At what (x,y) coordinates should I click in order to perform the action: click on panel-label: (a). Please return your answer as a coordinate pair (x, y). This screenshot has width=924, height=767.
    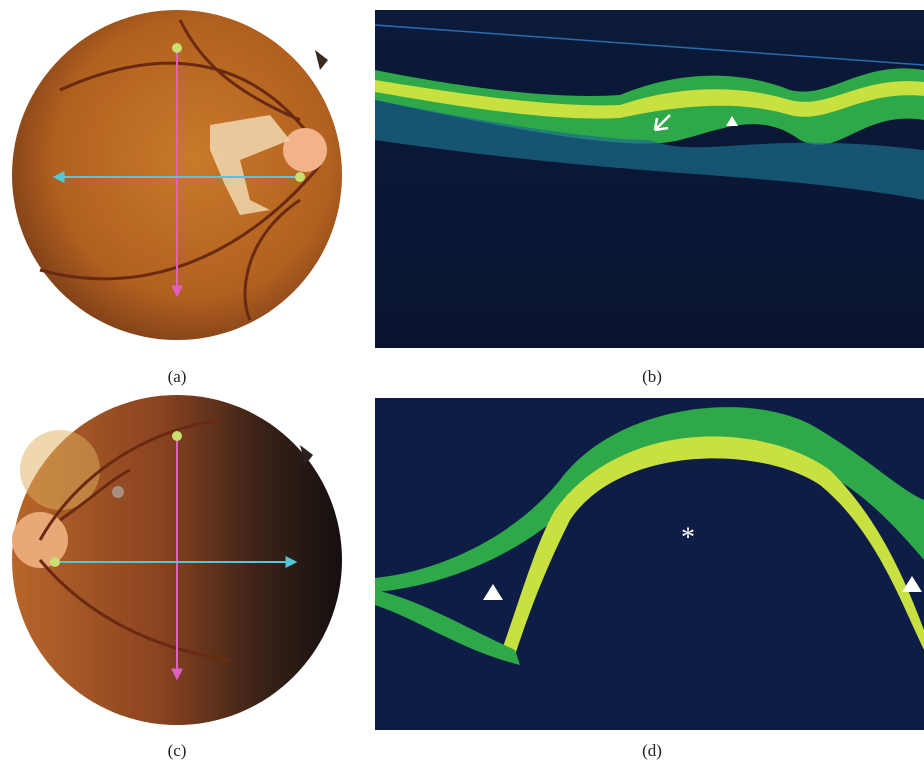
    Looking at the image, I should click on (177, 376).